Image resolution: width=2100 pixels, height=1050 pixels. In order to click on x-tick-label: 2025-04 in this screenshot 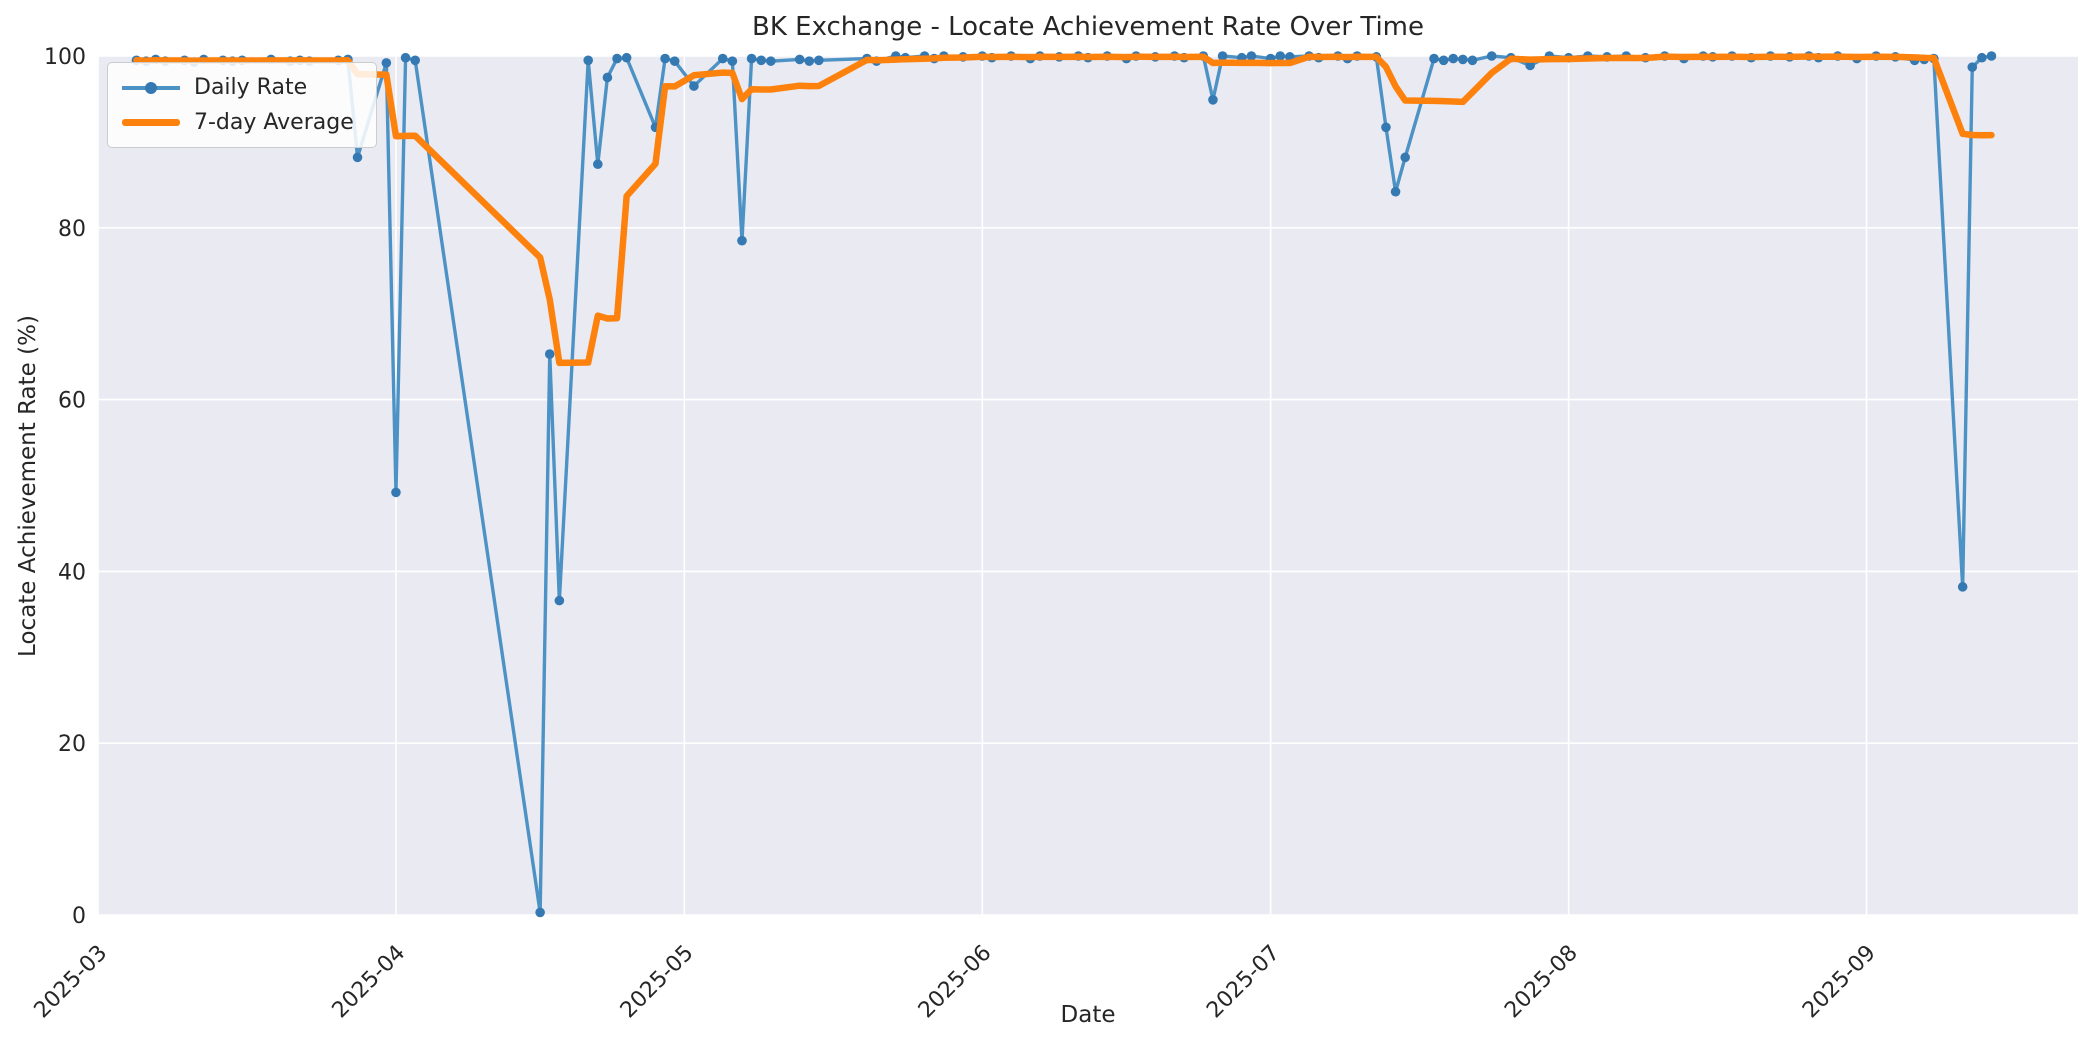, I will do `click(369, 982)`.